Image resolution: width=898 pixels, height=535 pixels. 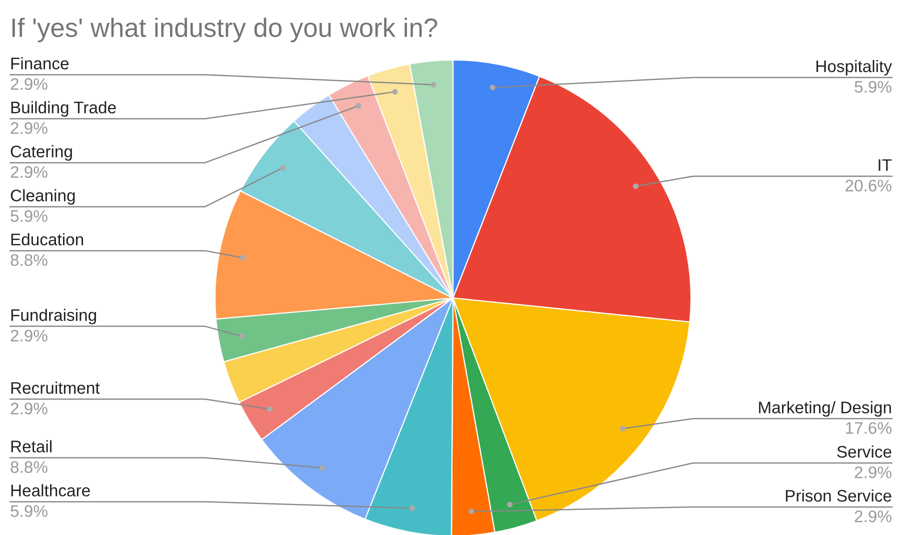 I want to click on slice-label: Fundraising, so click(x=53, y=316).